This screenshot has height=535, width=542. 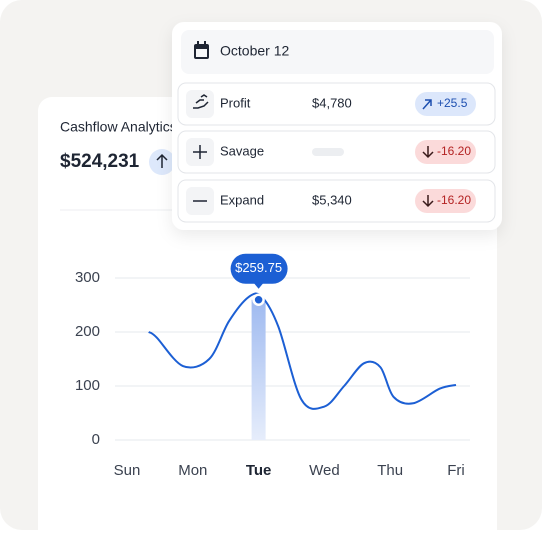 I want to click on y-tick-label: 200, so click(x=87, y=331).